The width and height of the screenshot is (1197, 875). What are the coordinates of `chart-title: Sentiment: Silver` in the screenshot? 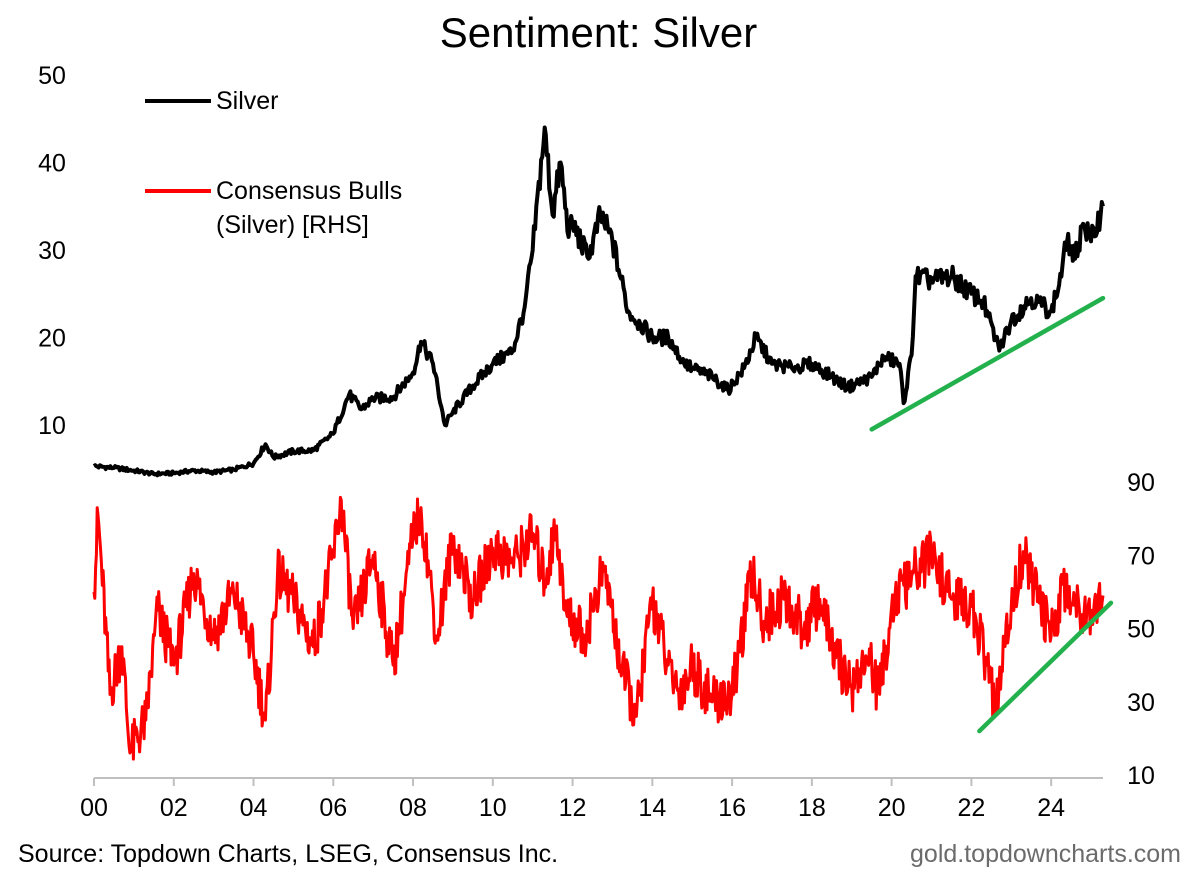 It's located at (598, 32).